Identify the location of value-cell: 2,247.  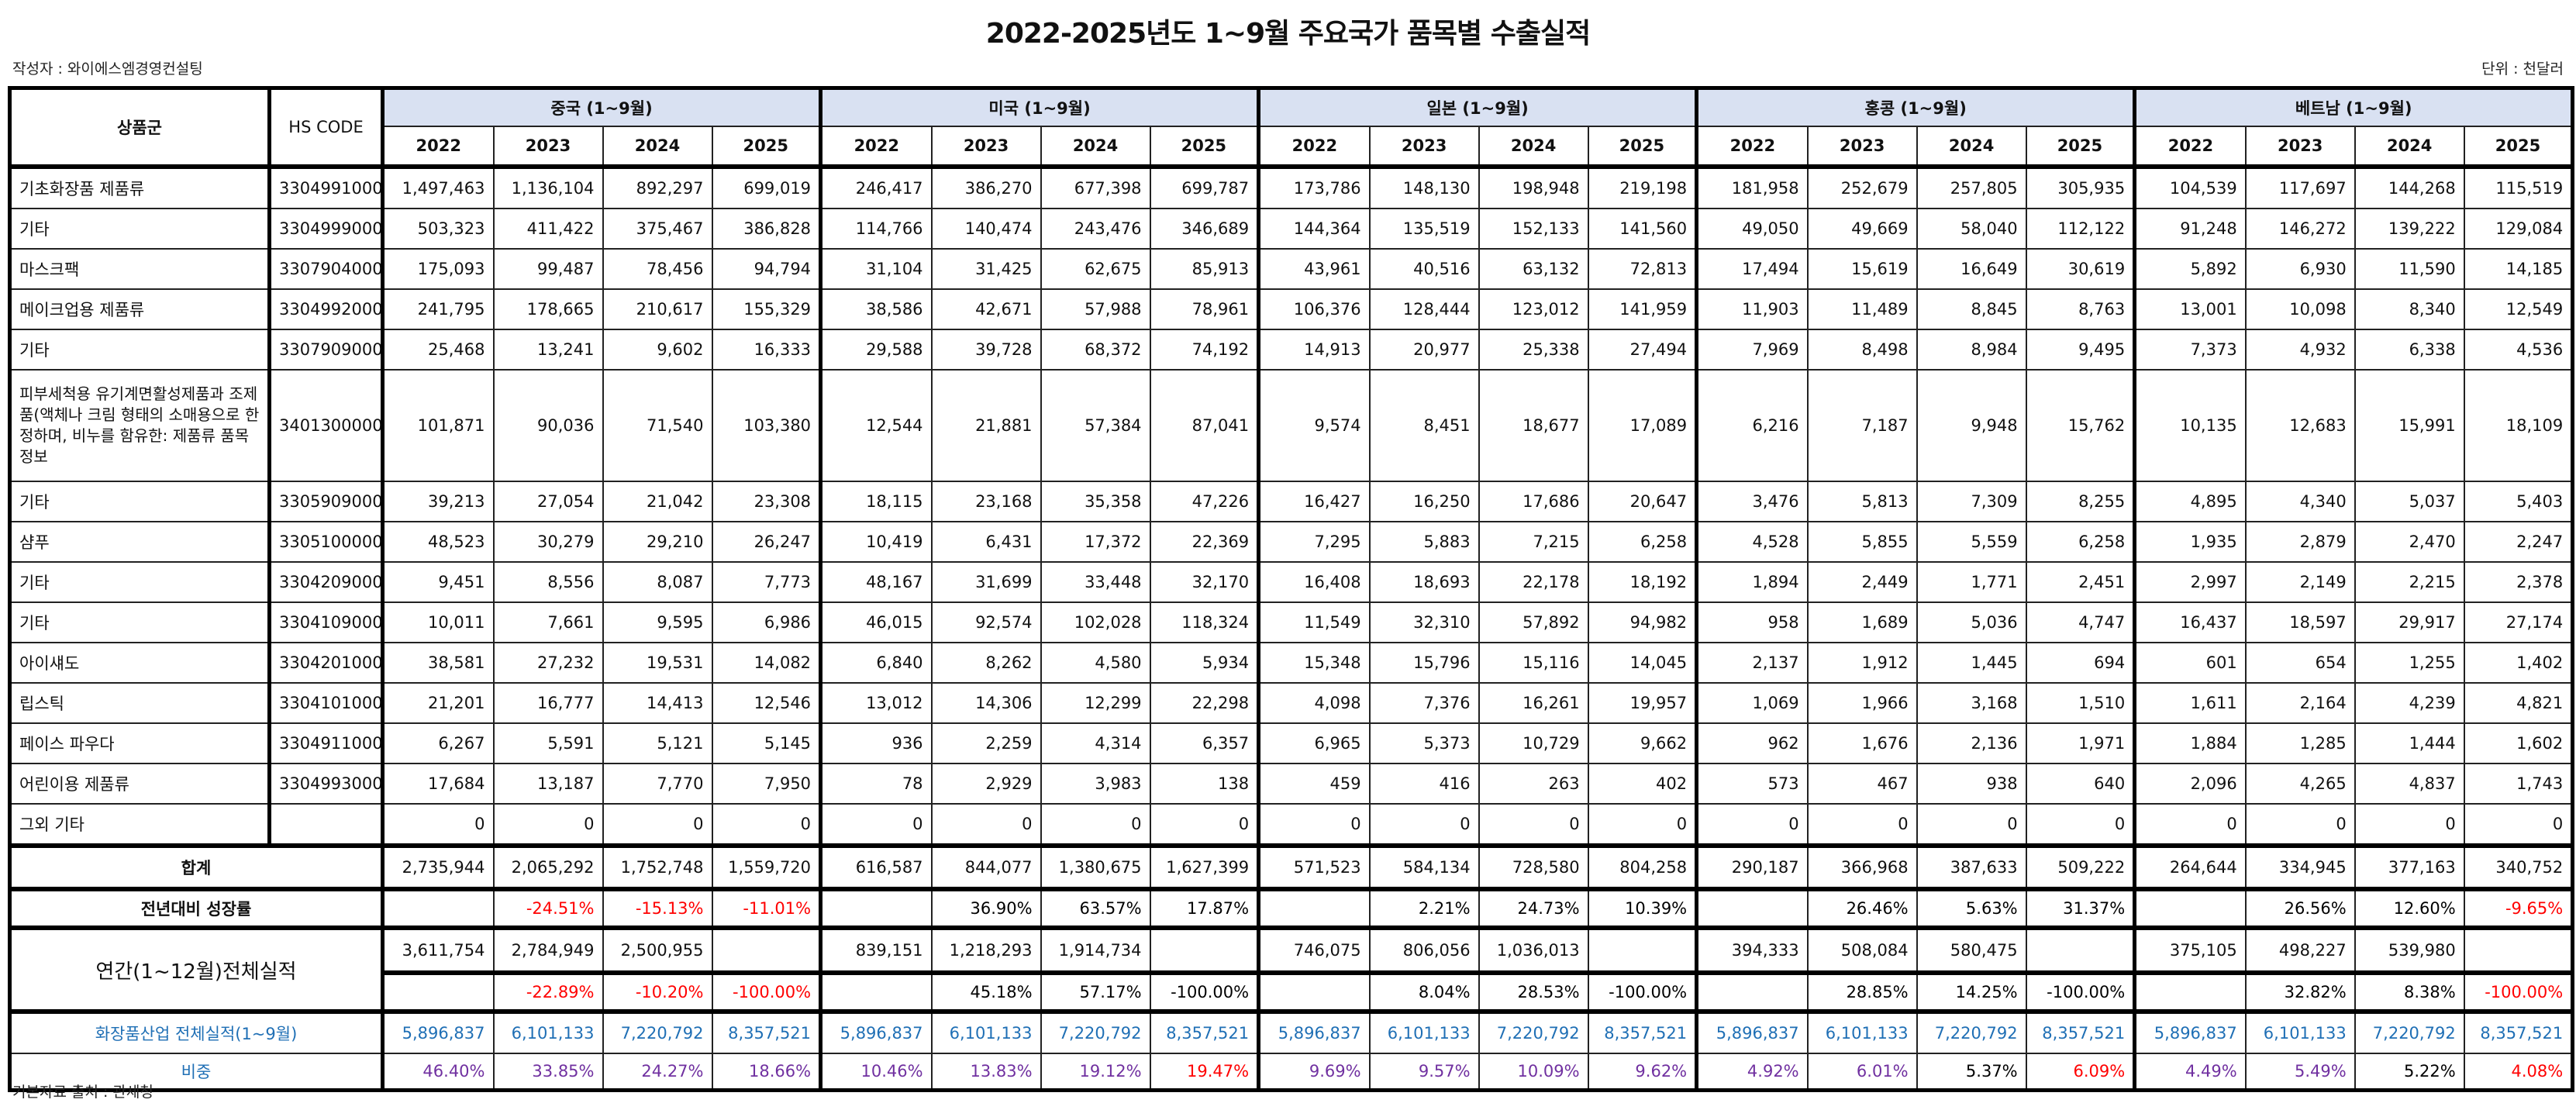
(2518, 542).